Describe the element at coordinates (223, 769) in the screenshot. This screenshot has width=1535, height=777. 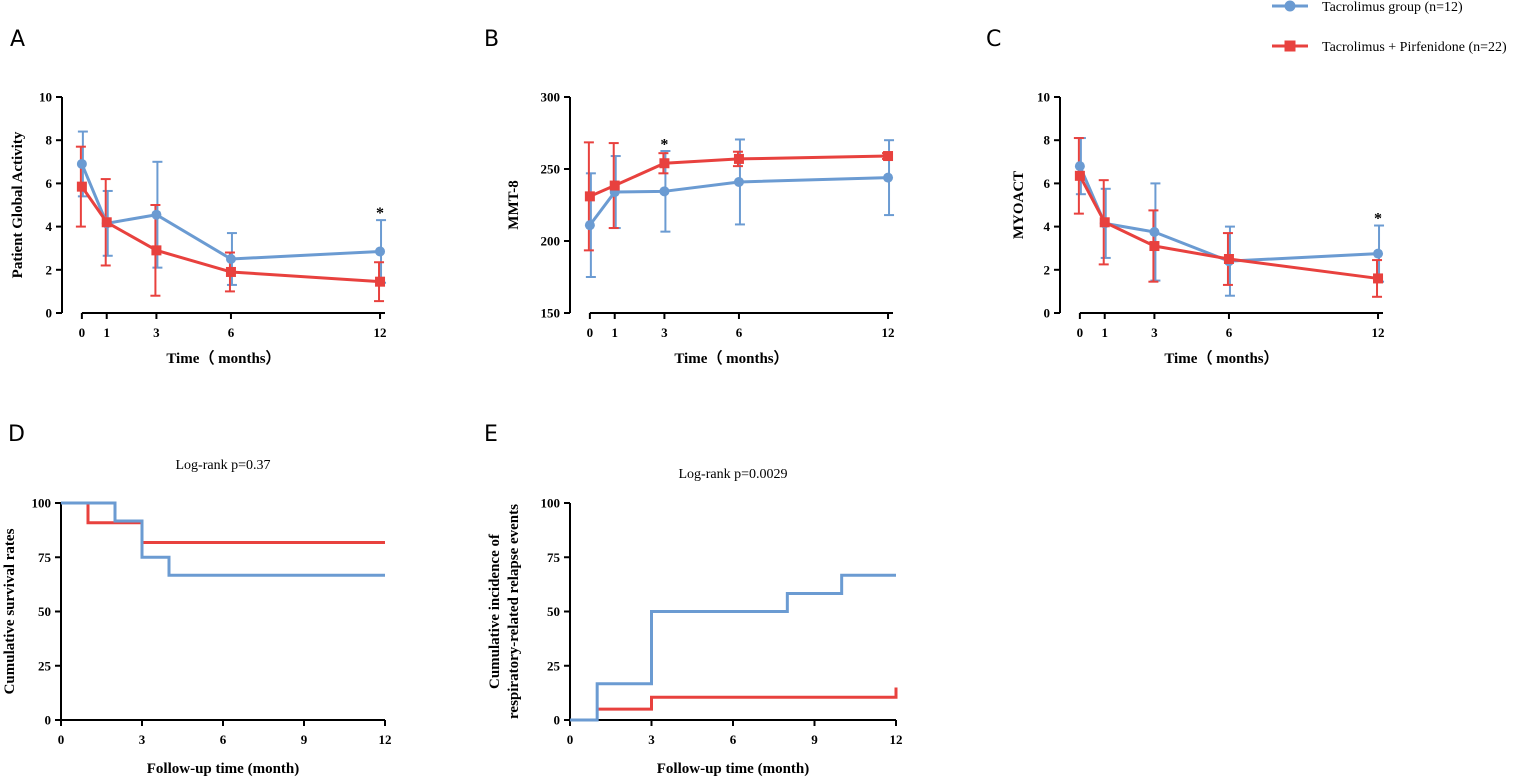
I see `x-axis-title: Follow-up time (month)` at that location.